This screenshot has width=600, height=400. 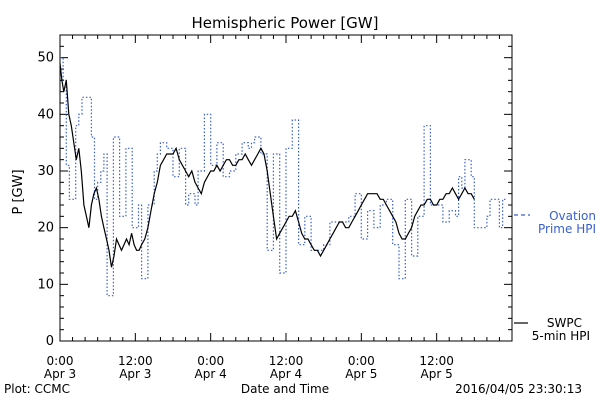 I want to click on legend-ovation-line2: Prime HPI, so click(x=567, y=229).